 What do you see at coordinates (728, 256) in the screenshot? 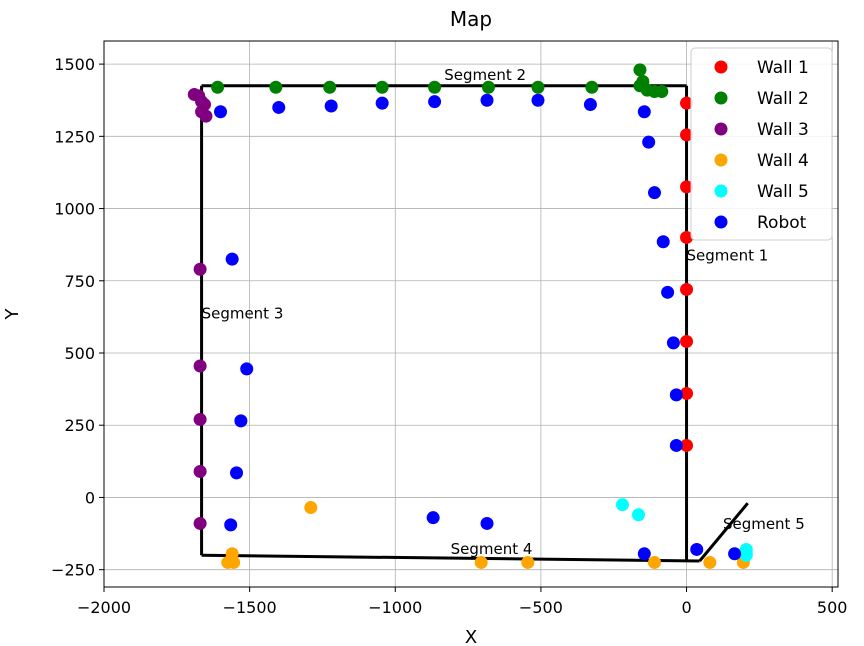
I see `segment-annotation: Segment 1` at bounding box center [728, 256].